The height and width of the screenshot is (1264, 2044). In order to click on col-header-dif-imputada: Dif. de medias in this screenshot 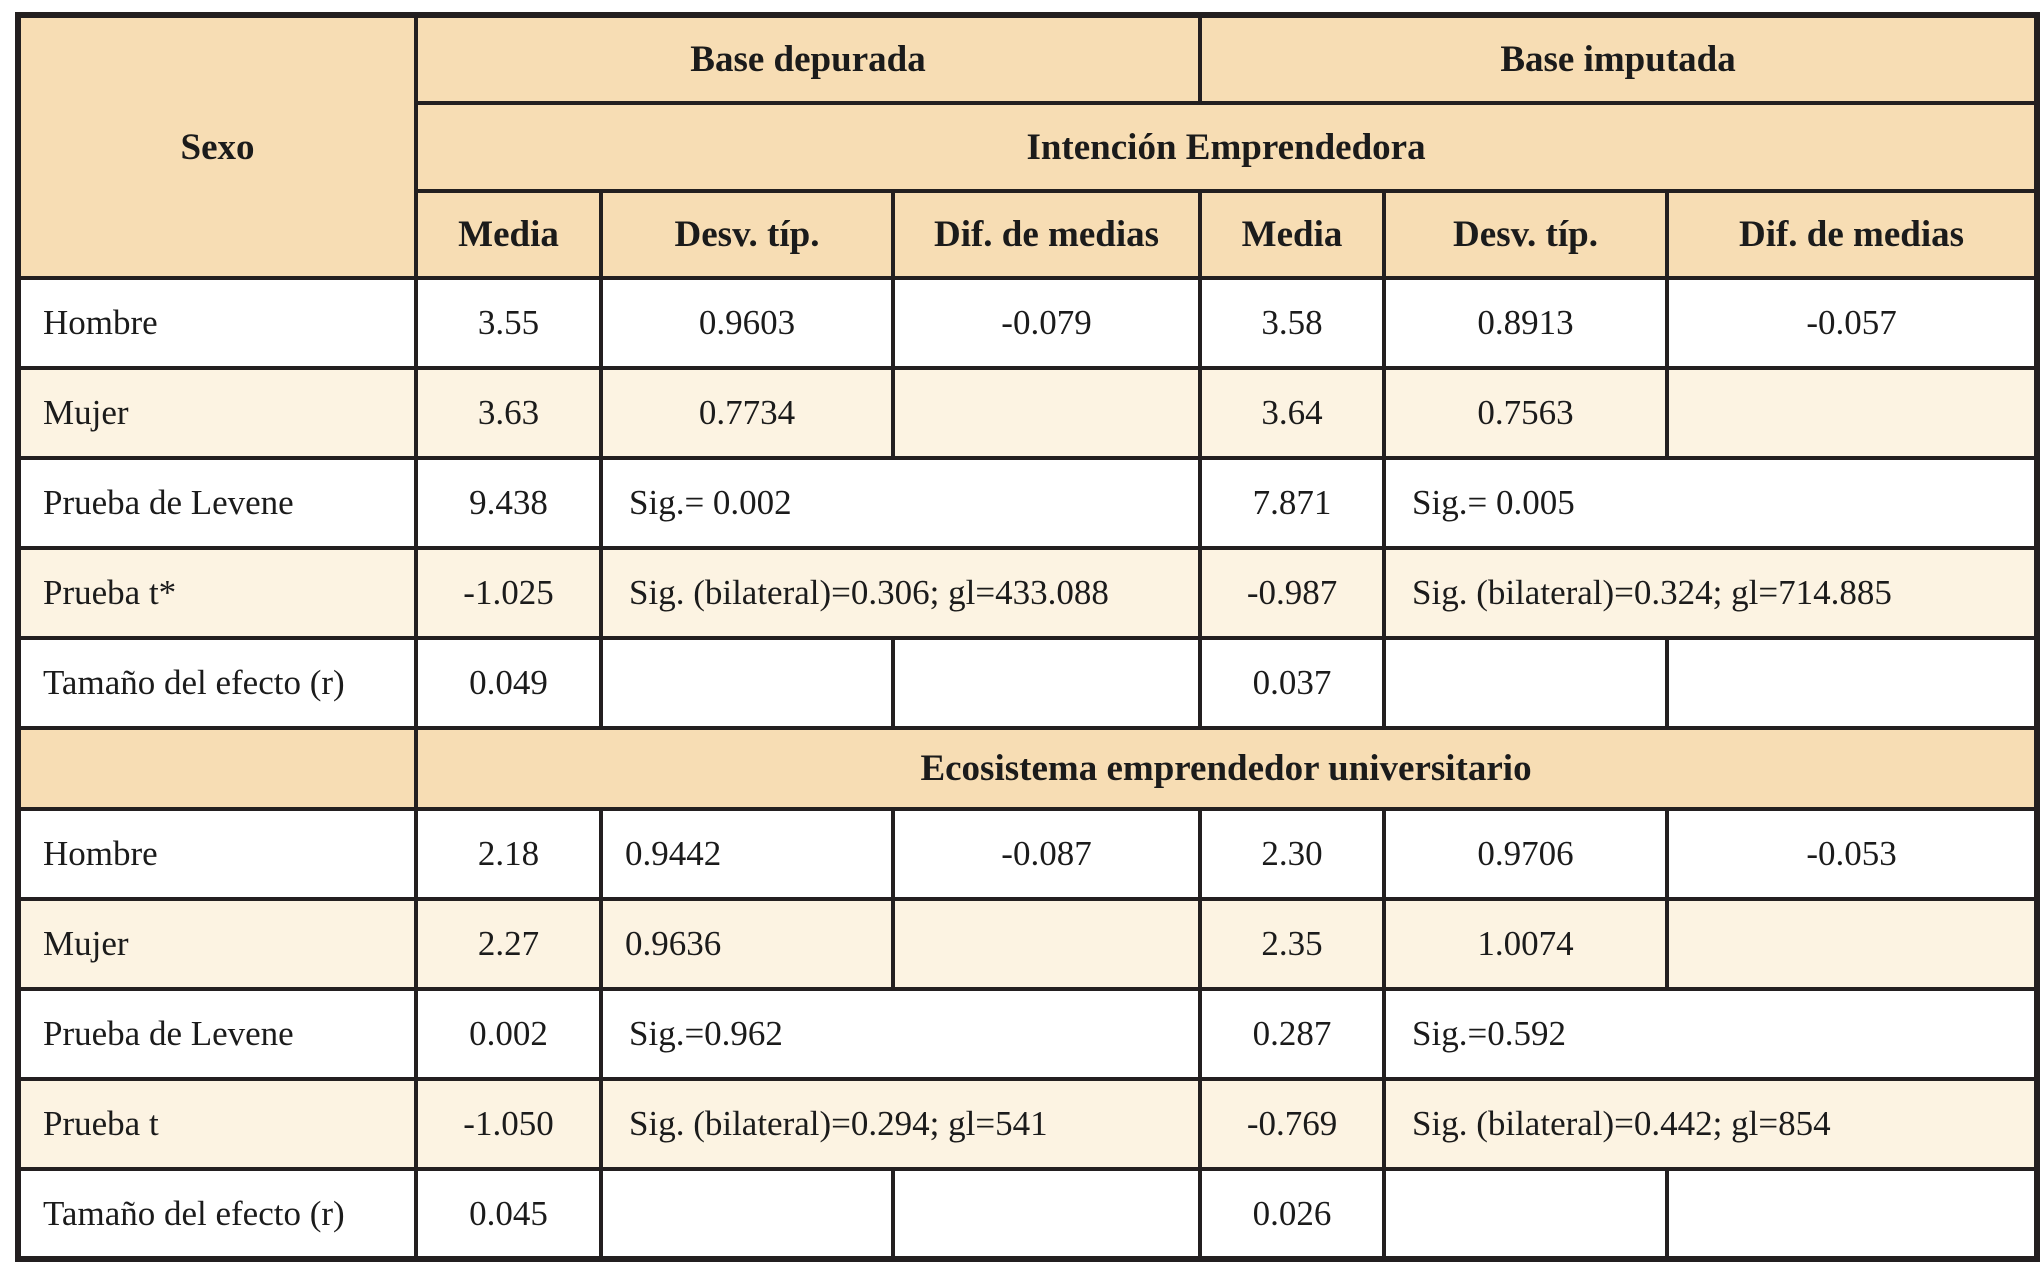, I will do `click(1852, 234)`.